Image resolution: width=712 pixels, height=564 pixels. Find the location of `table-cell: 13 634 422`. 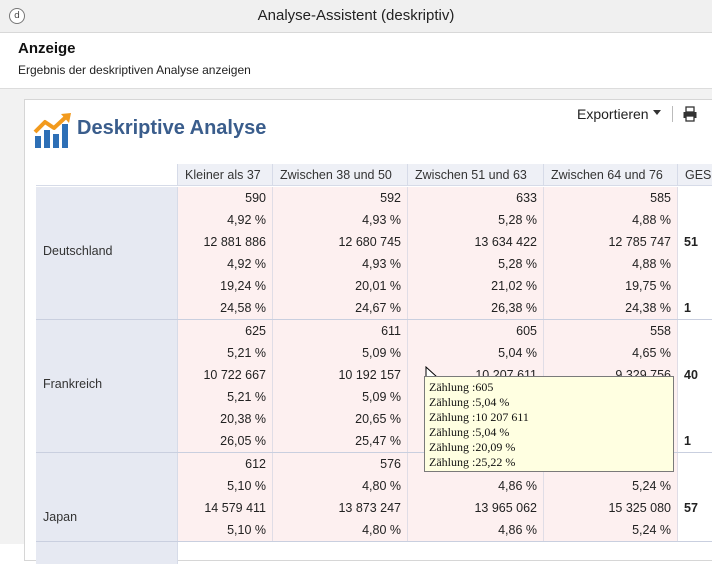

table-cell: 13 634 422 is located at coordinates (476, 242).